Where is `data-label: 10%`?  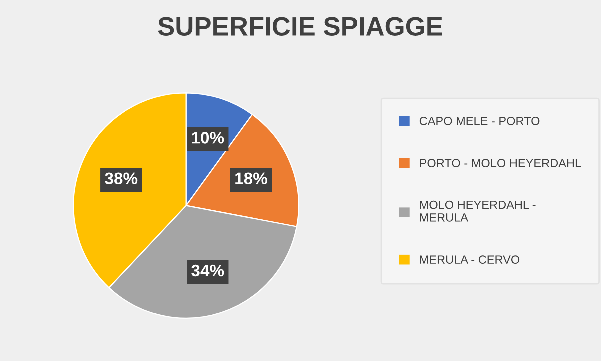
data-label: 10% is located at coordinates (208, 138).